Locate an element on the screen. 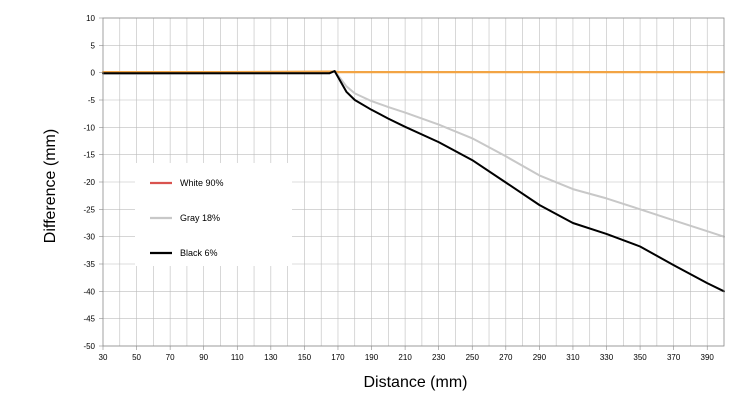  x-tick-label: 50 is located at coordinates (136, 357).